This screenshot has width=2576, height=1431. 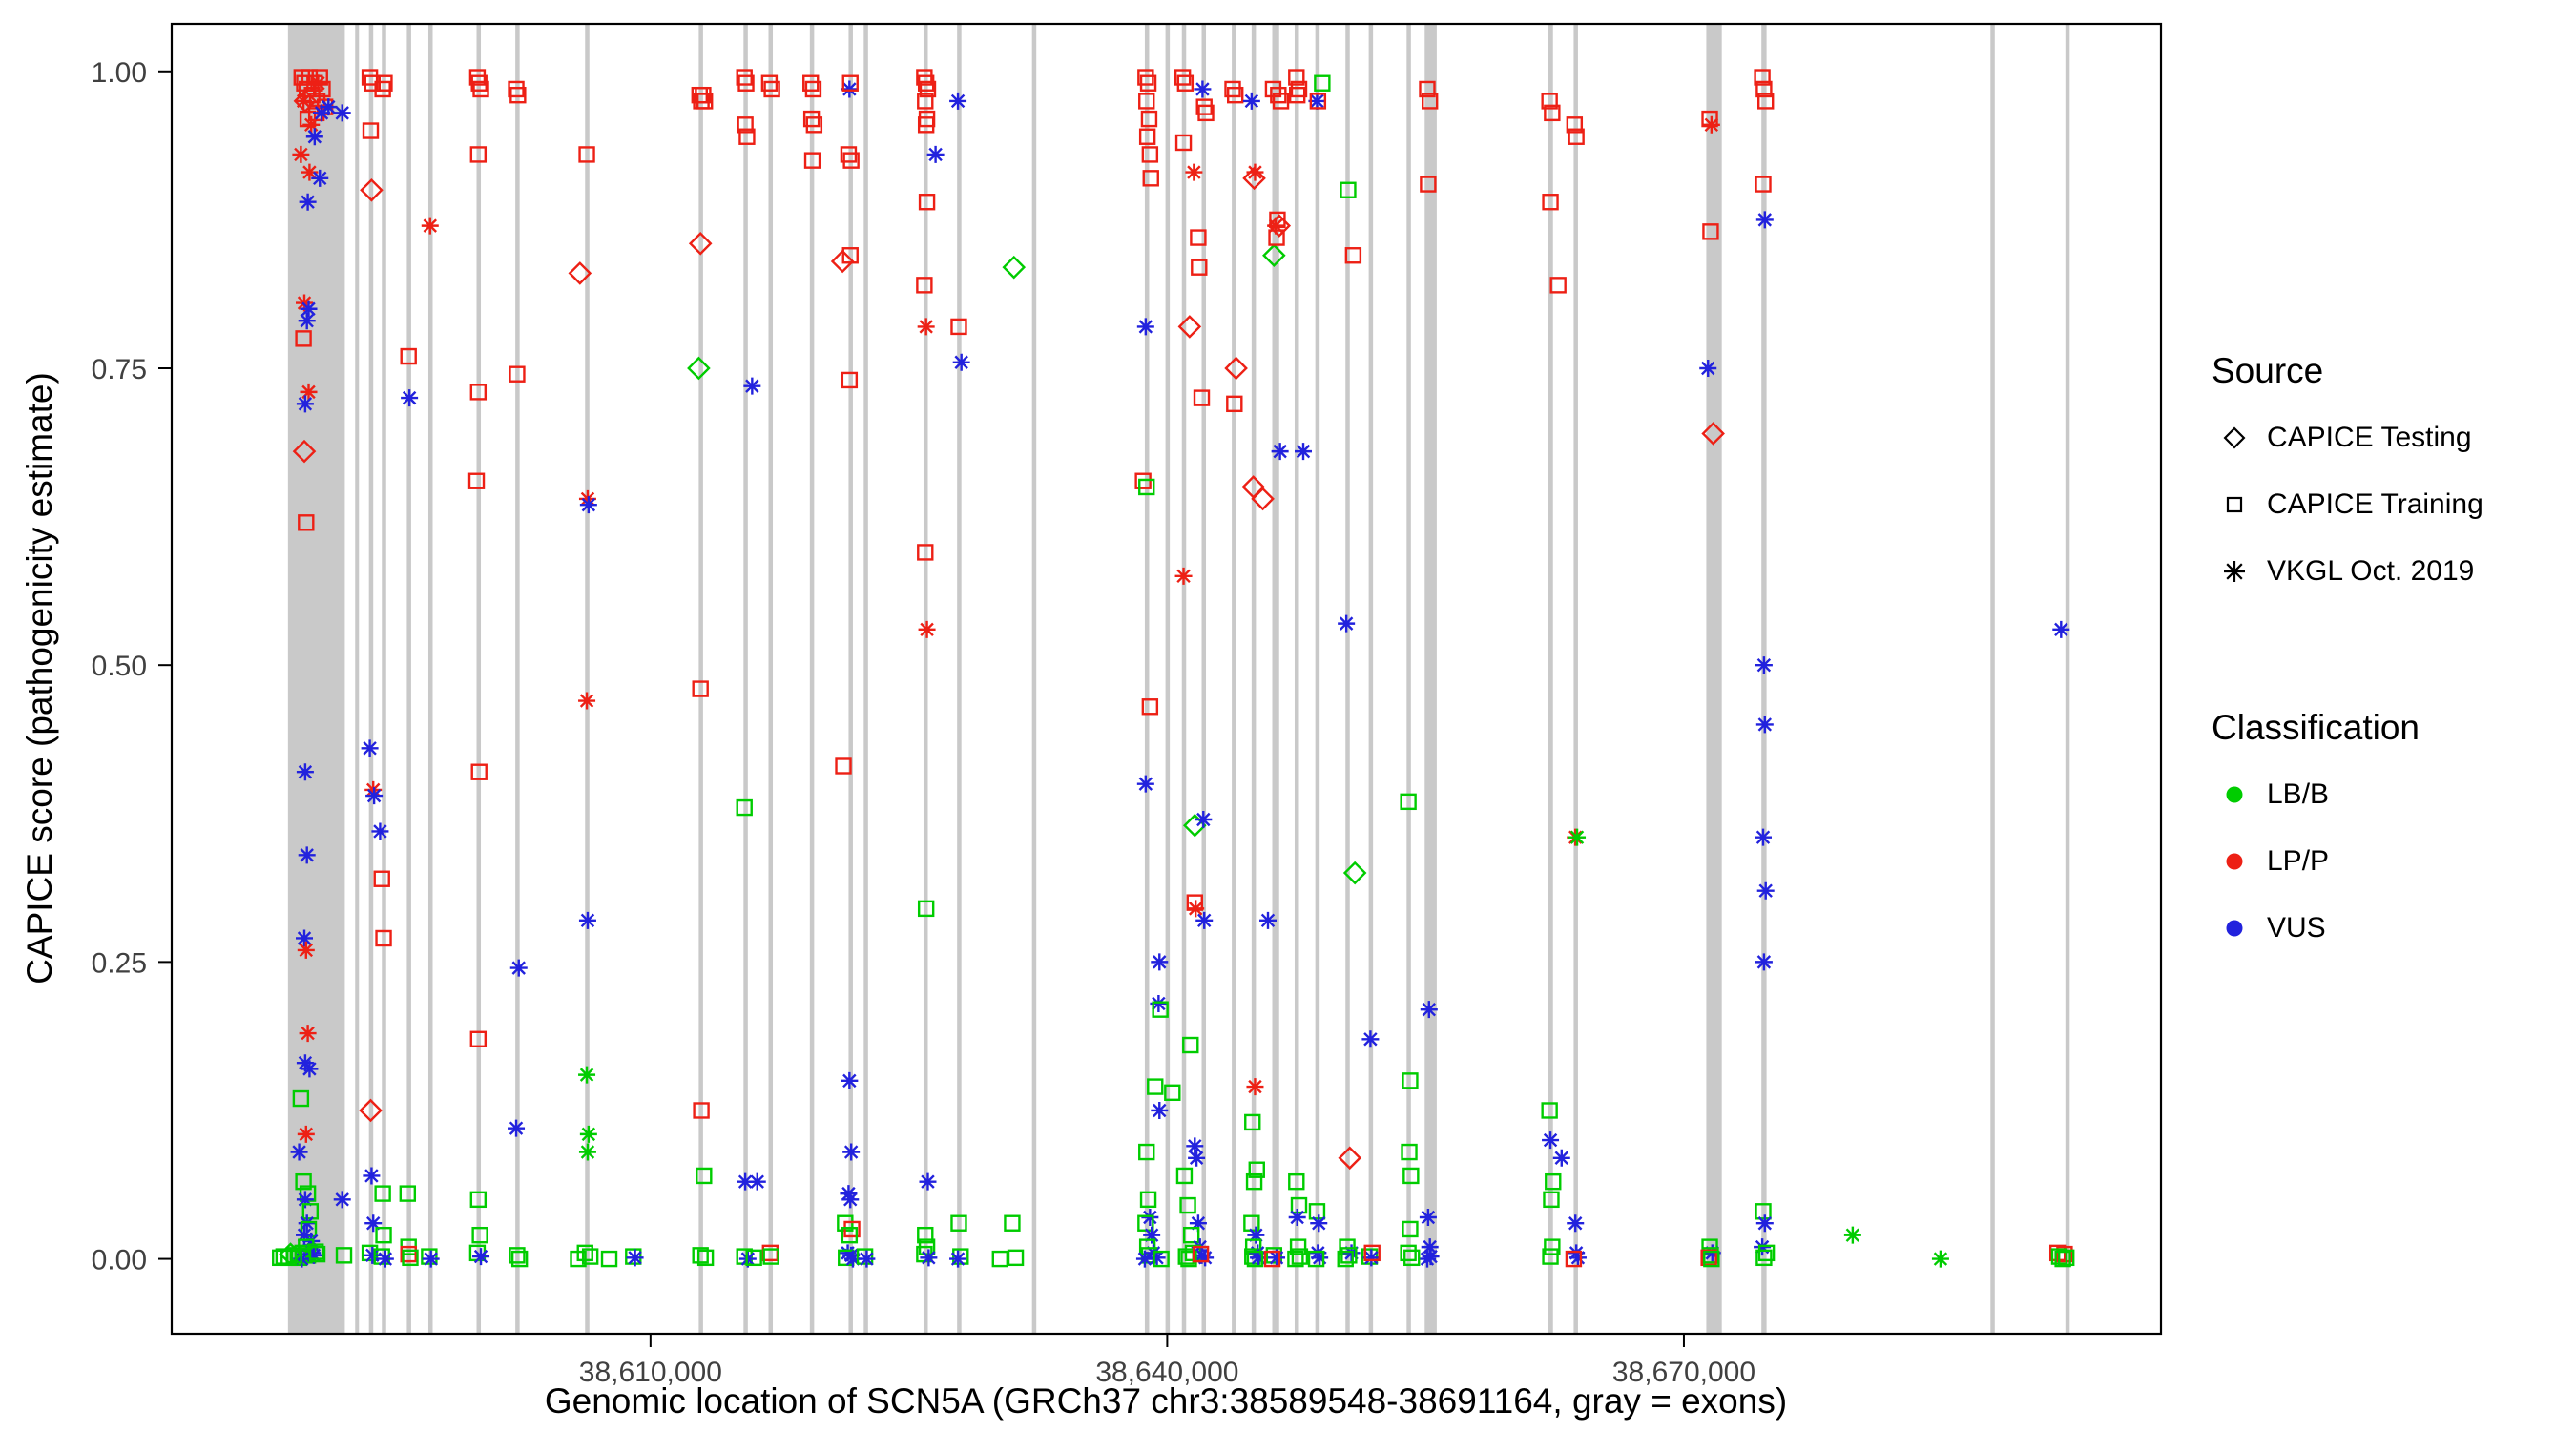 What do you see at coordinates (2393, 835) in the screenshot?
I see `legend-classification: Classification LB/B LP/P VUS` at bounding box center [2393, 835].